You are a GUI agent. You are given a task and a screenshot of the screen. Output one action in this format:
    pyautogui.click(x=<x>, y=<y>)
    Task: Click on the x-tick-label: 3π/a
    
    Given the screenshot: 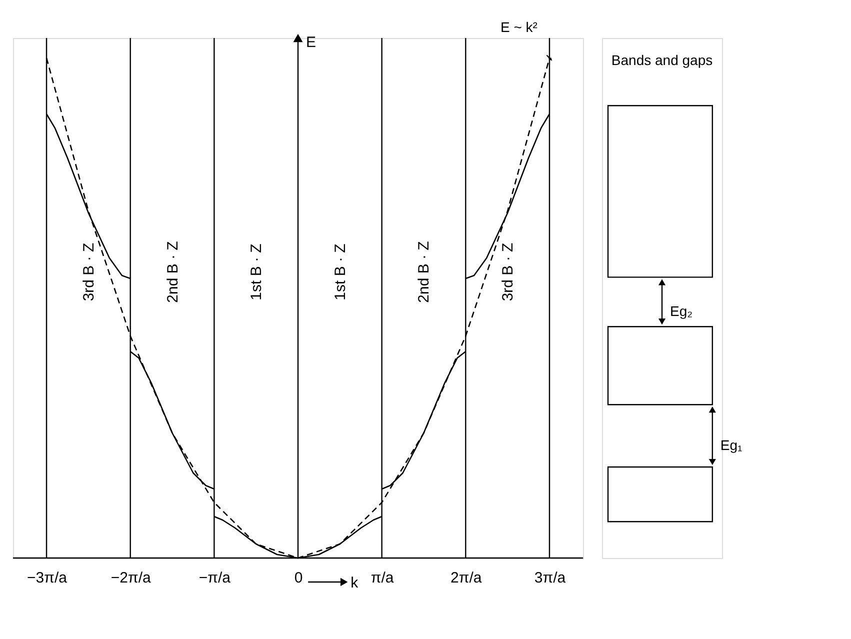 What is the action you would take?
    pyautogui.click(x=550, y=578)
    